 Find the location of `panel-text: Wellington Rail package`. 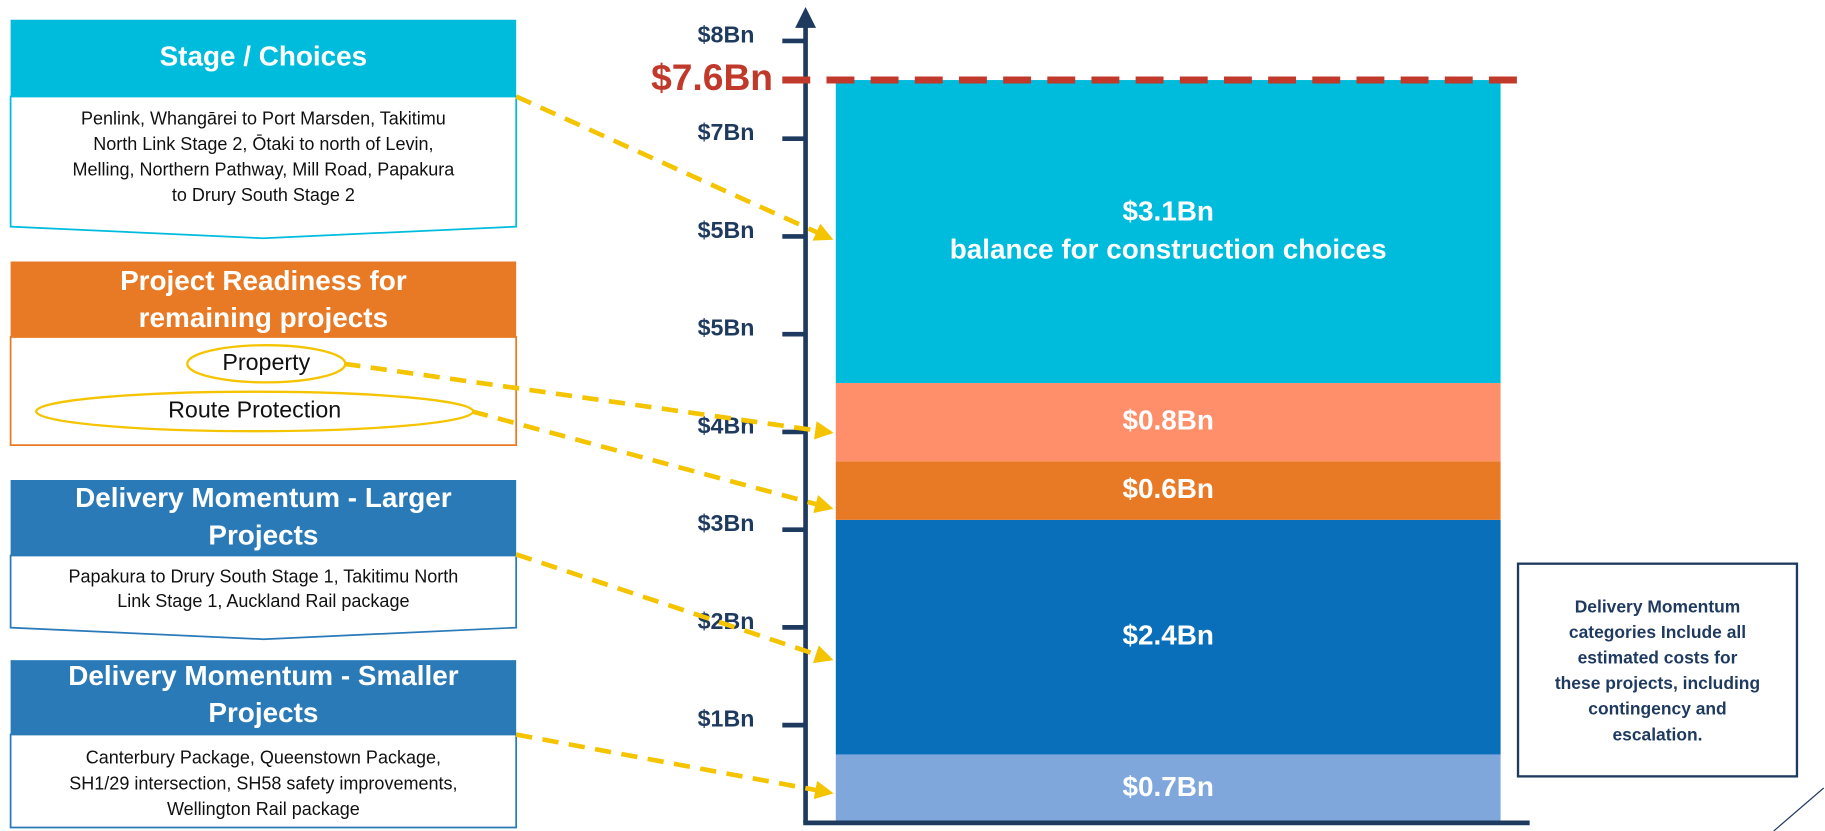

panel-text: Wellington Rail package is located at coordinates (263, 809).